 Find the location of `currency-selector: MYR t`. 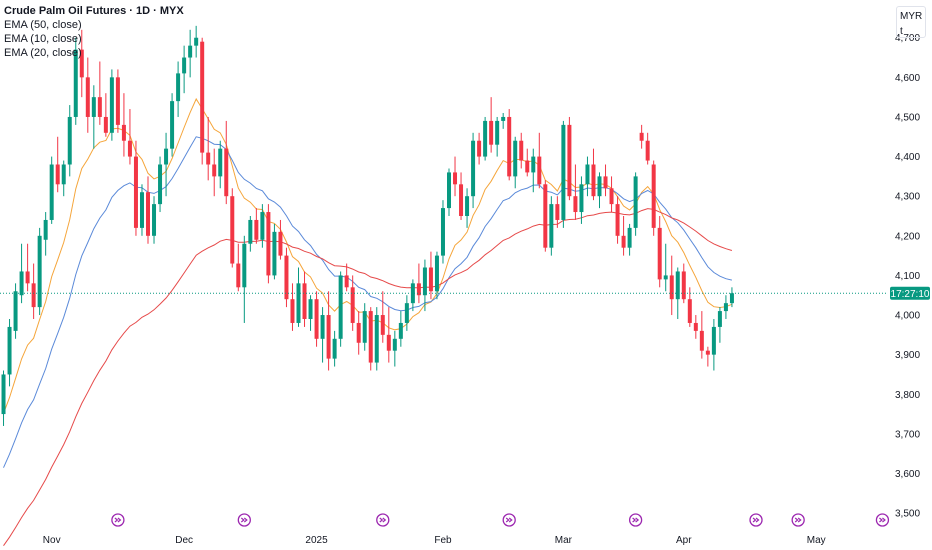

currency-selector: MYR t is located at coordinates (911, 22).